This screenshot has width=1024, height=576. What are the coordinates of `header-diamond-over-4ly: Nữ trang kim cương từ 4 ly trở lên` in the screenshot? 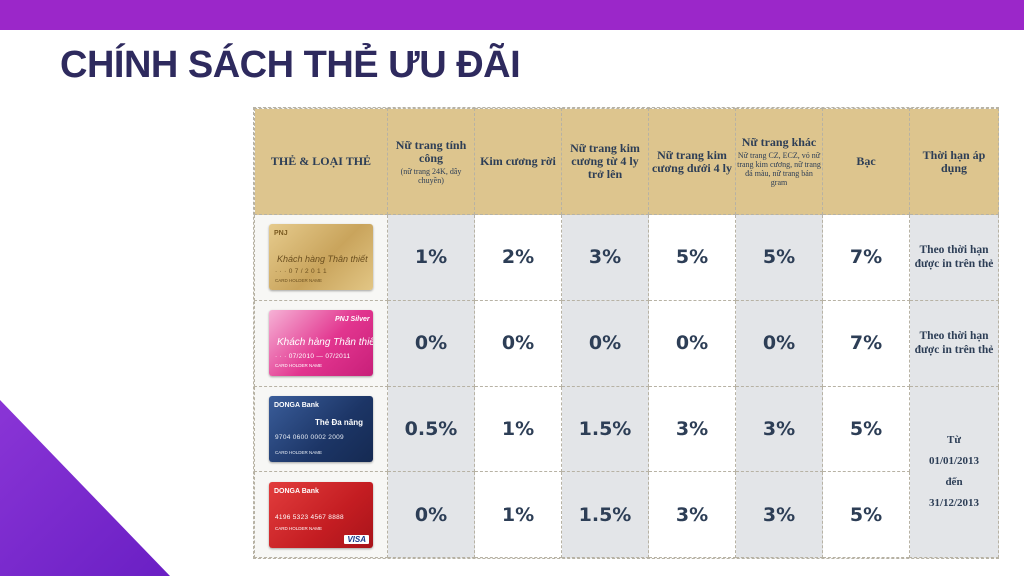 It's located at (605, 161).